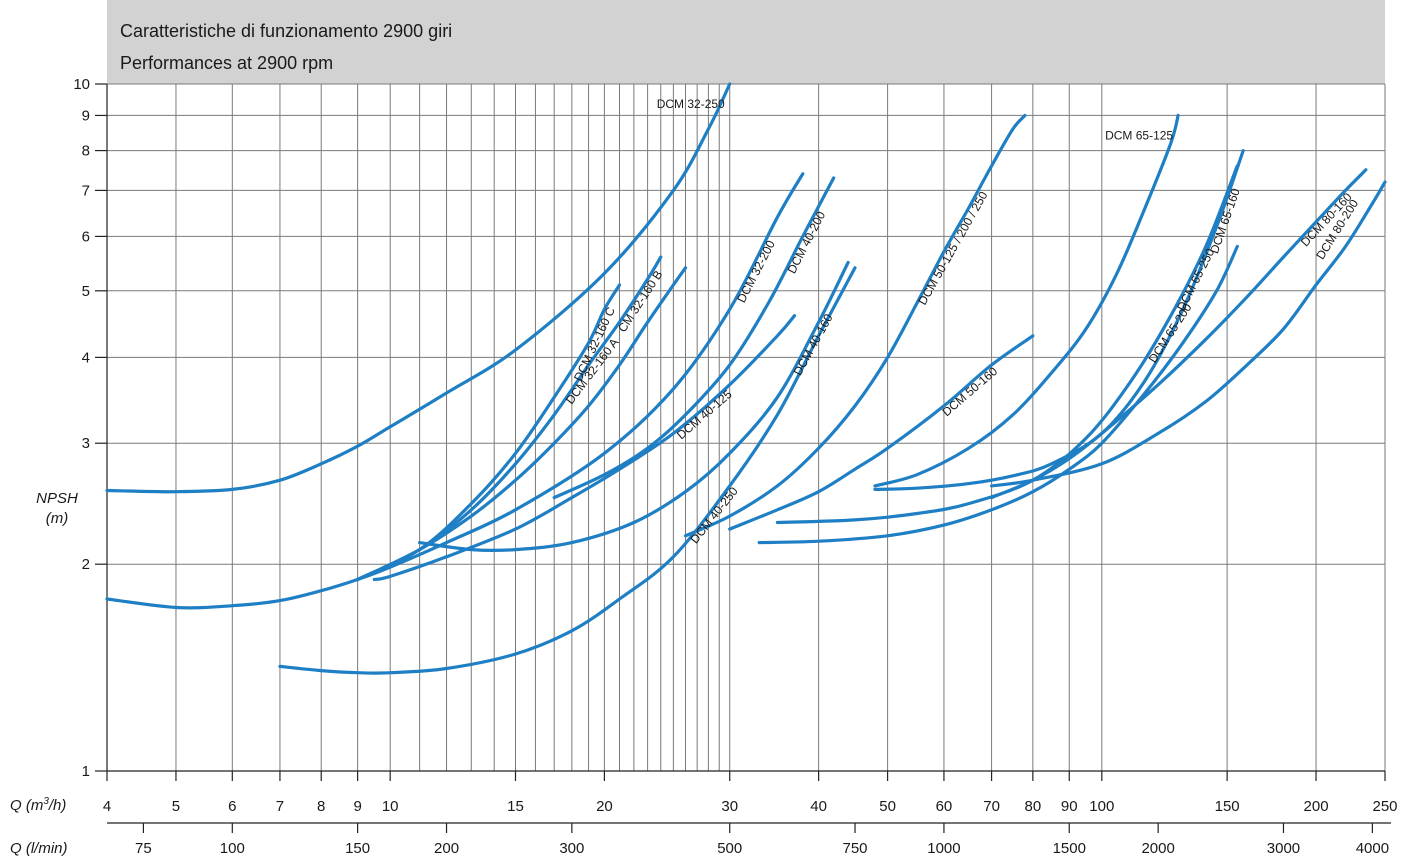  Describe the element at coordinates (943, 848) in the screenshot. I see `x2-tick-label: 1000` at that location.